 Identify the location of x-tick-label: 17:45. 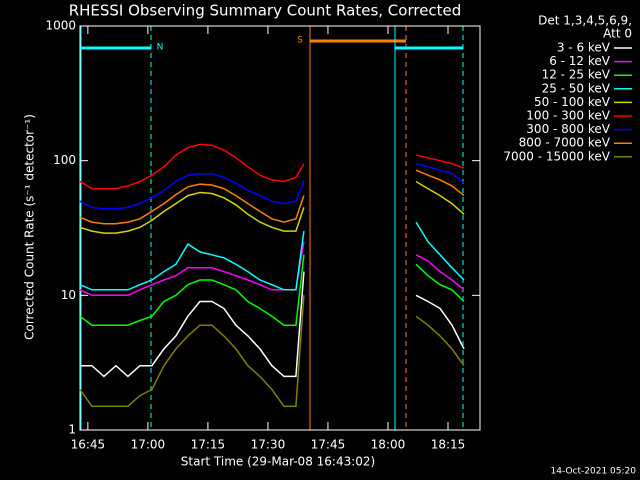
(328, 445).